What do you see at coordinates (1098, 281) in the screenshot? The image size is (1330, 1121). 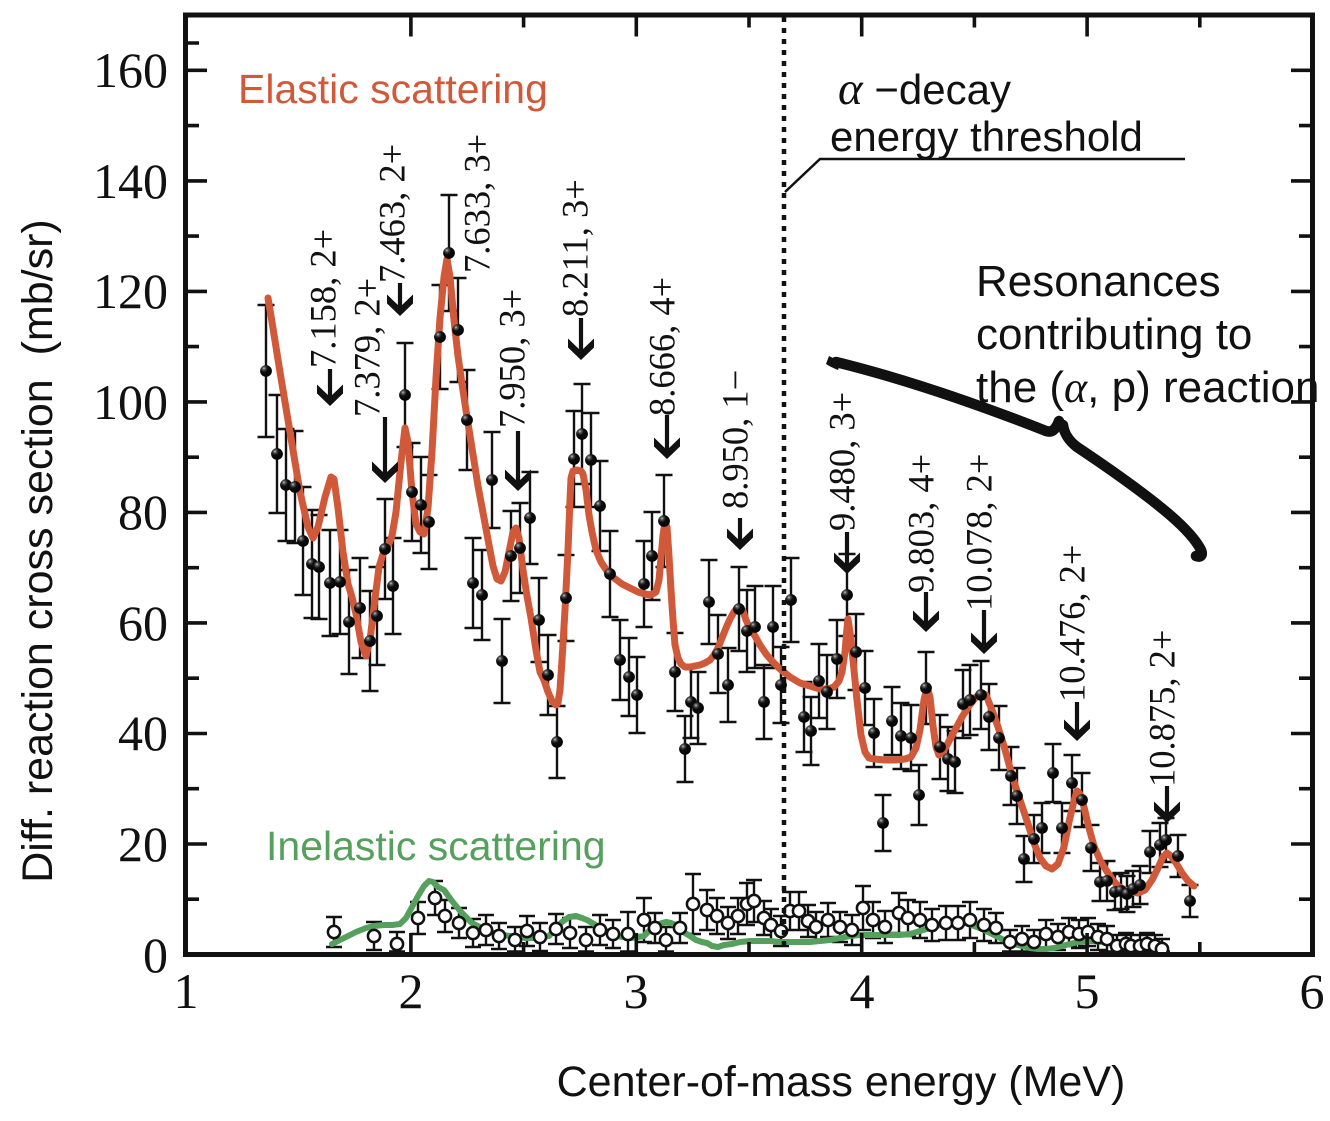 I see `svg-text: Resonances` at bounding box center [1098, 281].